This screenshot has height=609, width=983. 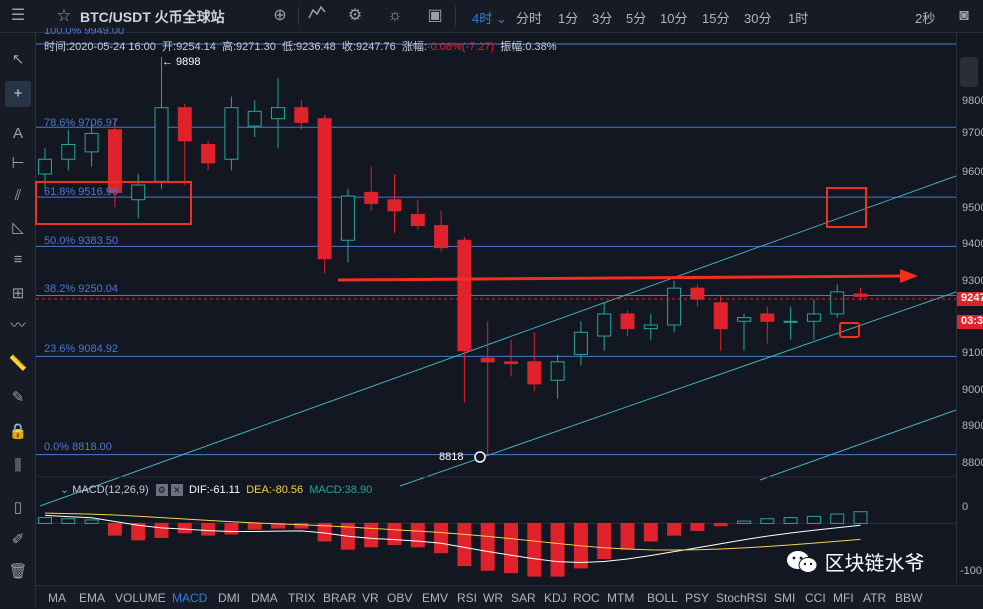 I want to click on indicator-psy: PSY, so click(x=697, y=598).